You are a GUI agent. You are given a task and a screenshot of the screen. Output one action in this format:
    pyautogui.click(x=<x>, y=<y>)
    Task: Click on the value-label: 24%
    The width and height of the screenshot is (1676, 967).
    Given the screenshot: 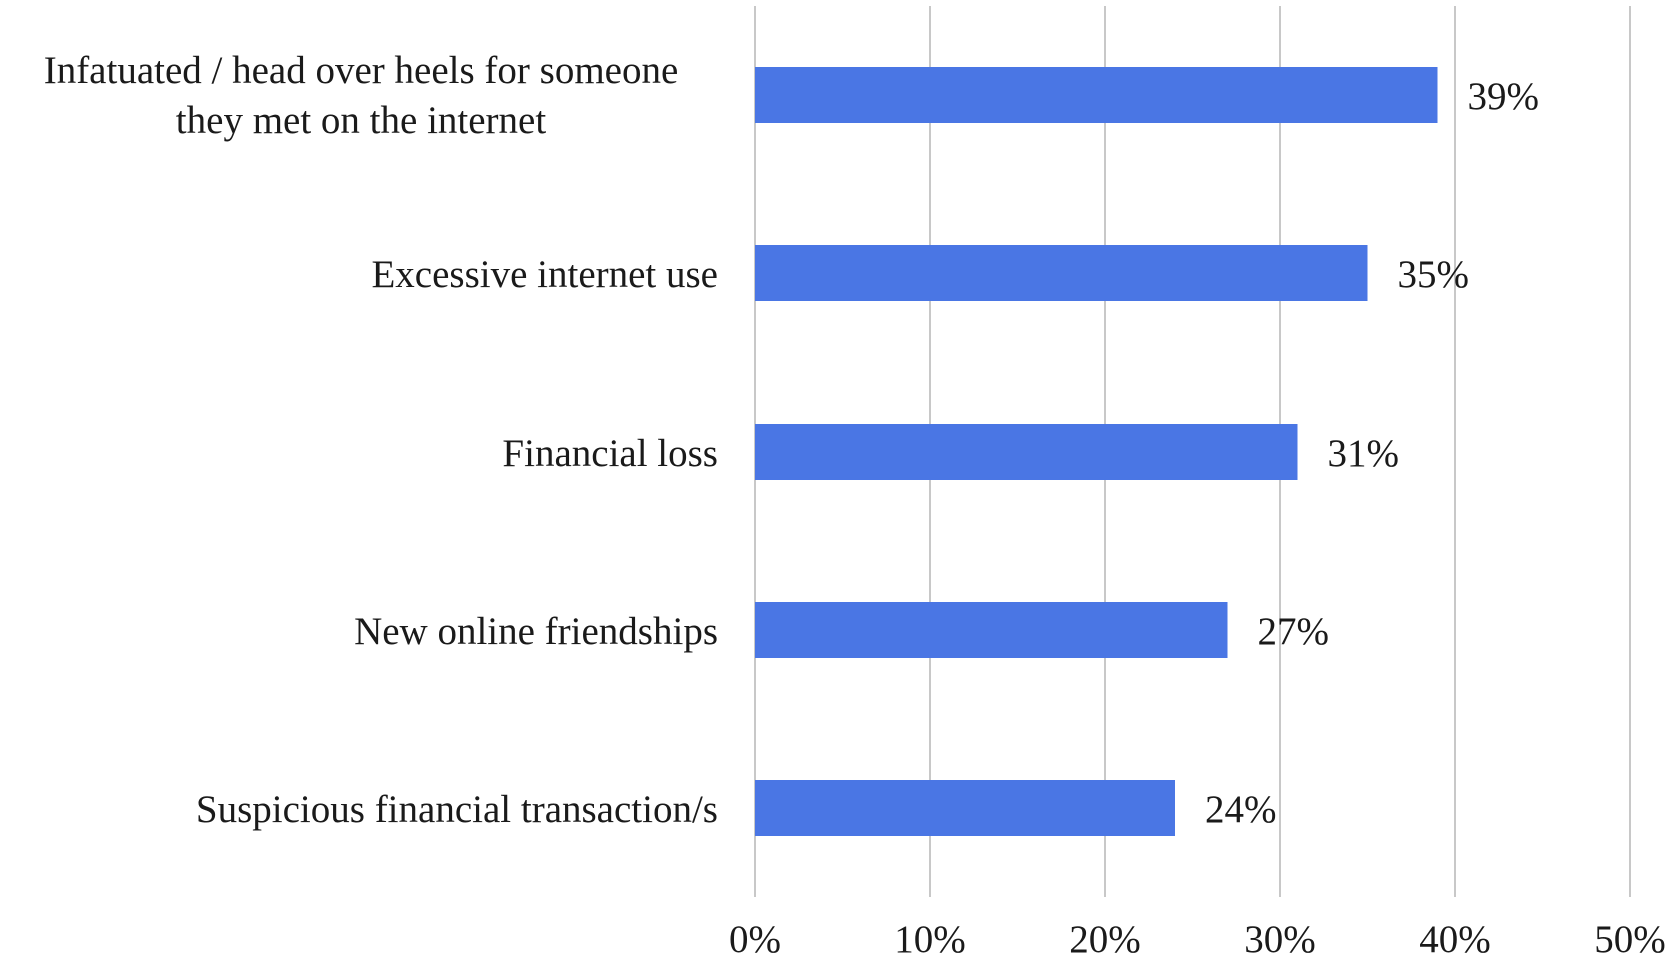 What is the action you would take?
    pyautogui.click(x=1241, y=809)
    